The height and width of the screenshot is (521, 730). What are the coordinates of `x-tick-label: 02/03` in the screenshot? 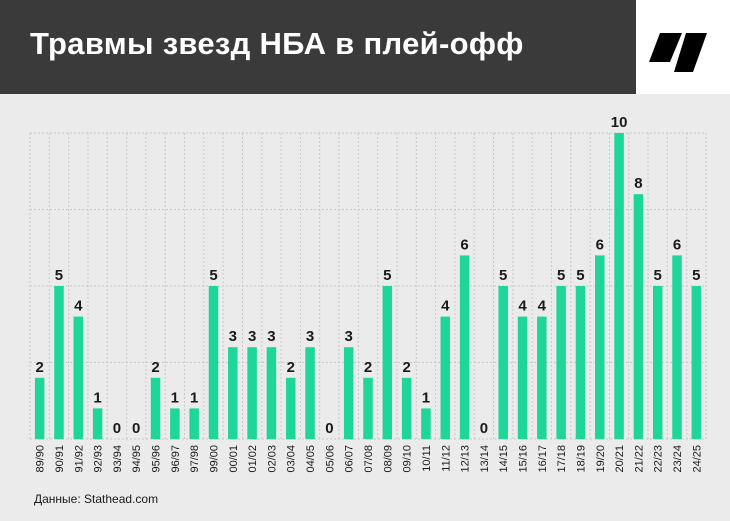 It's located at (272, 459).